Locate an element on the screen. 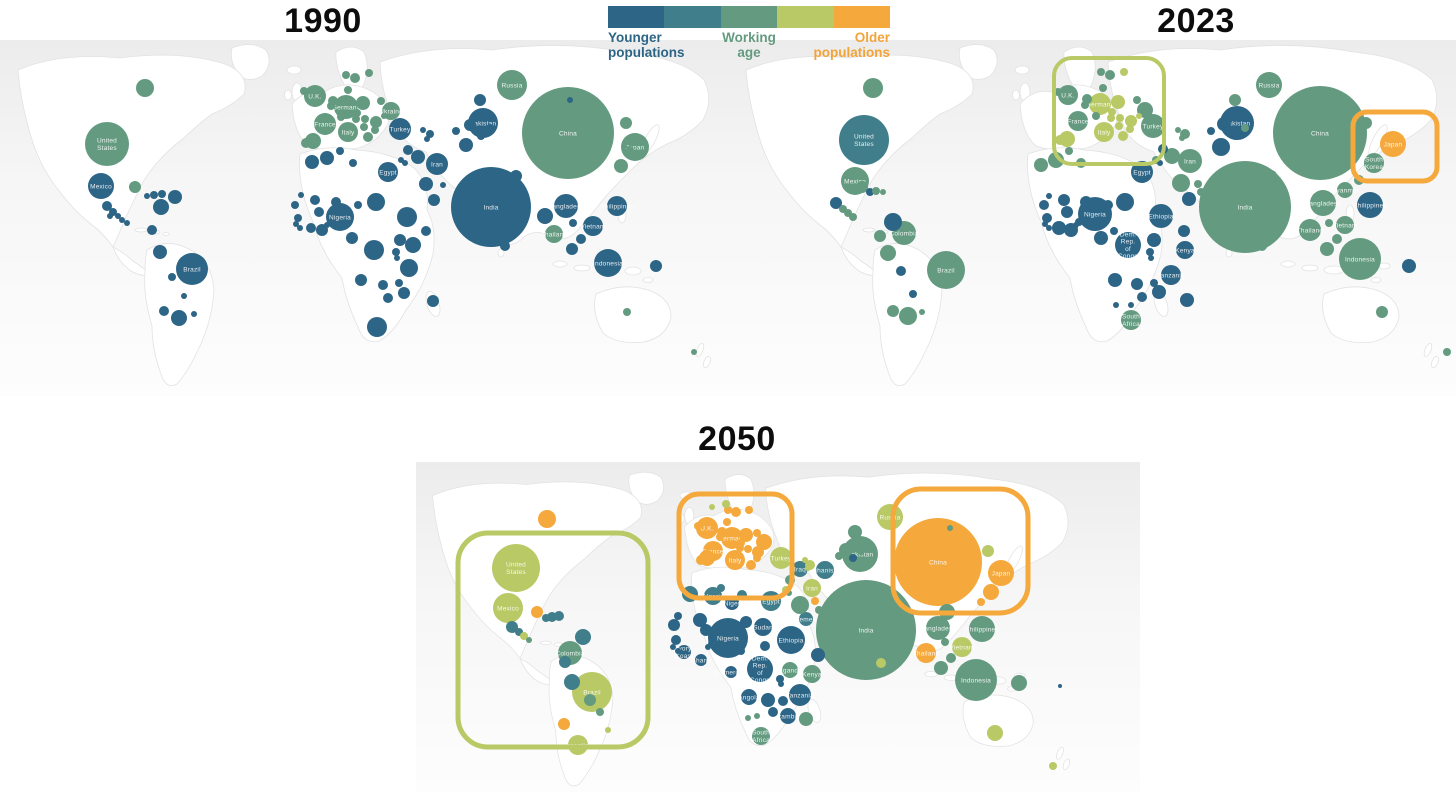 The width and height of the screenshot is (1456, 804). map-title-2050: 2050 is located at coordinates (737, 439).